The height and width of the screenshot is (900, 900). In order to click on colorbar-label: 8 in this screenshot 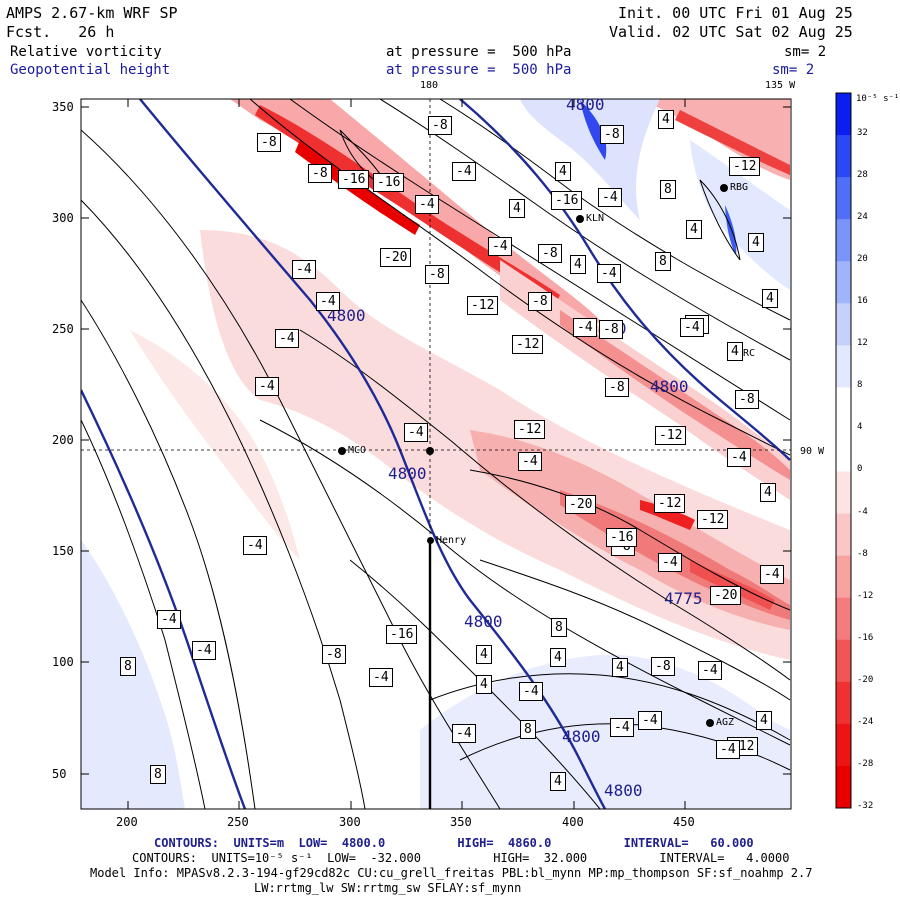, I will do `click(860, 385)`.